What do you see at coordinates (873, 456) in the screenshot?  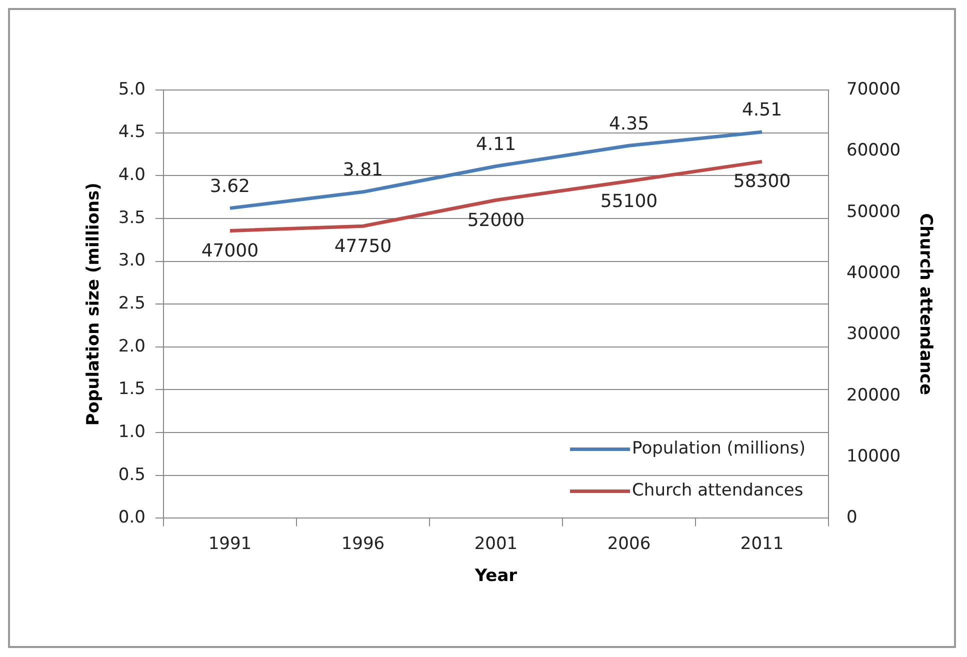 I see `y2-tick-label: 10000` at bounding box center [873, 456].